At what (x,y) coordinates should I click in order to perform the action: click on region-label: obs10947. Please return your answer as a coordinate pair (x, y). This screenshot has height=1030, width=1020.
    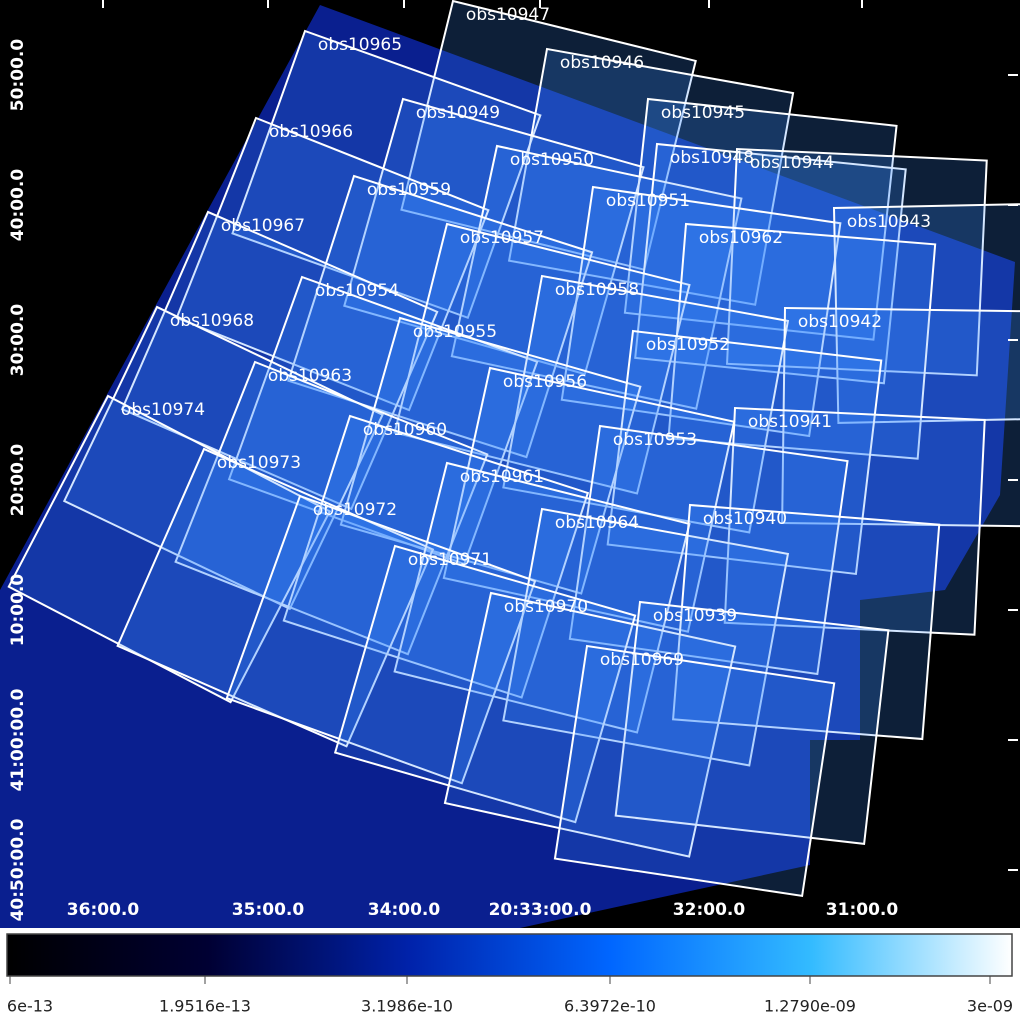
    Looking at the image, I should click on (508, 15).